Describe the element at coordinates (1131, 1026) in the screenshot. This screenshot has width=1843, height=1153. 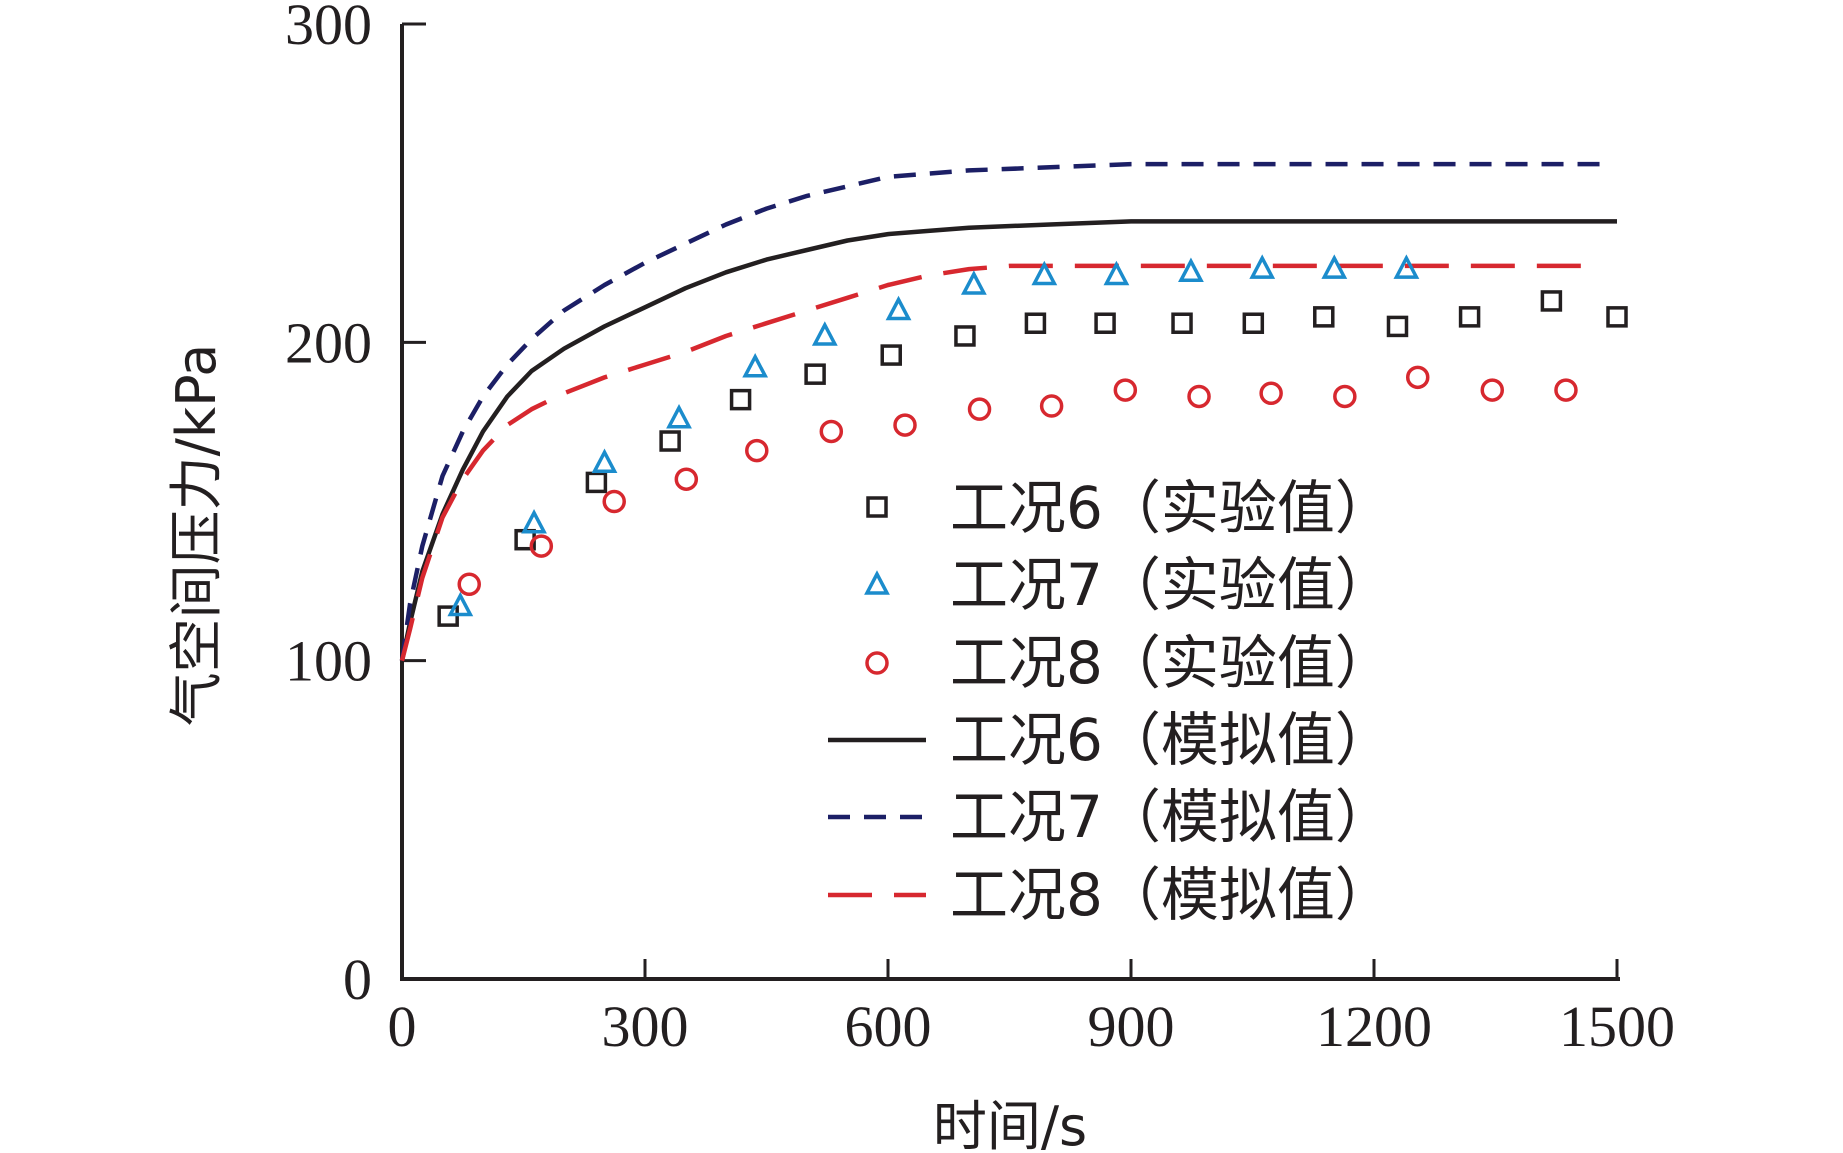
I see `x-tick-label: 900` at that location.